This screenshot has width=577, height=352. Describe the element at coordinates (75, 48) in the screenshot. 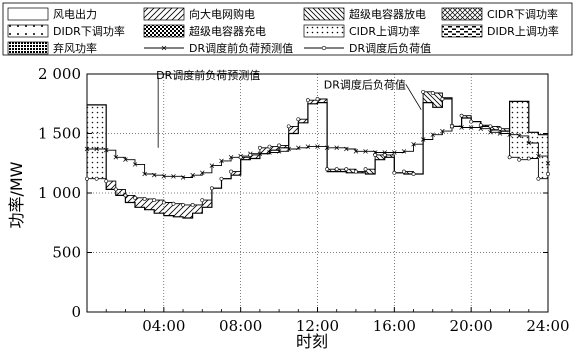

I see `legend-label: 弃风功率` at that location.